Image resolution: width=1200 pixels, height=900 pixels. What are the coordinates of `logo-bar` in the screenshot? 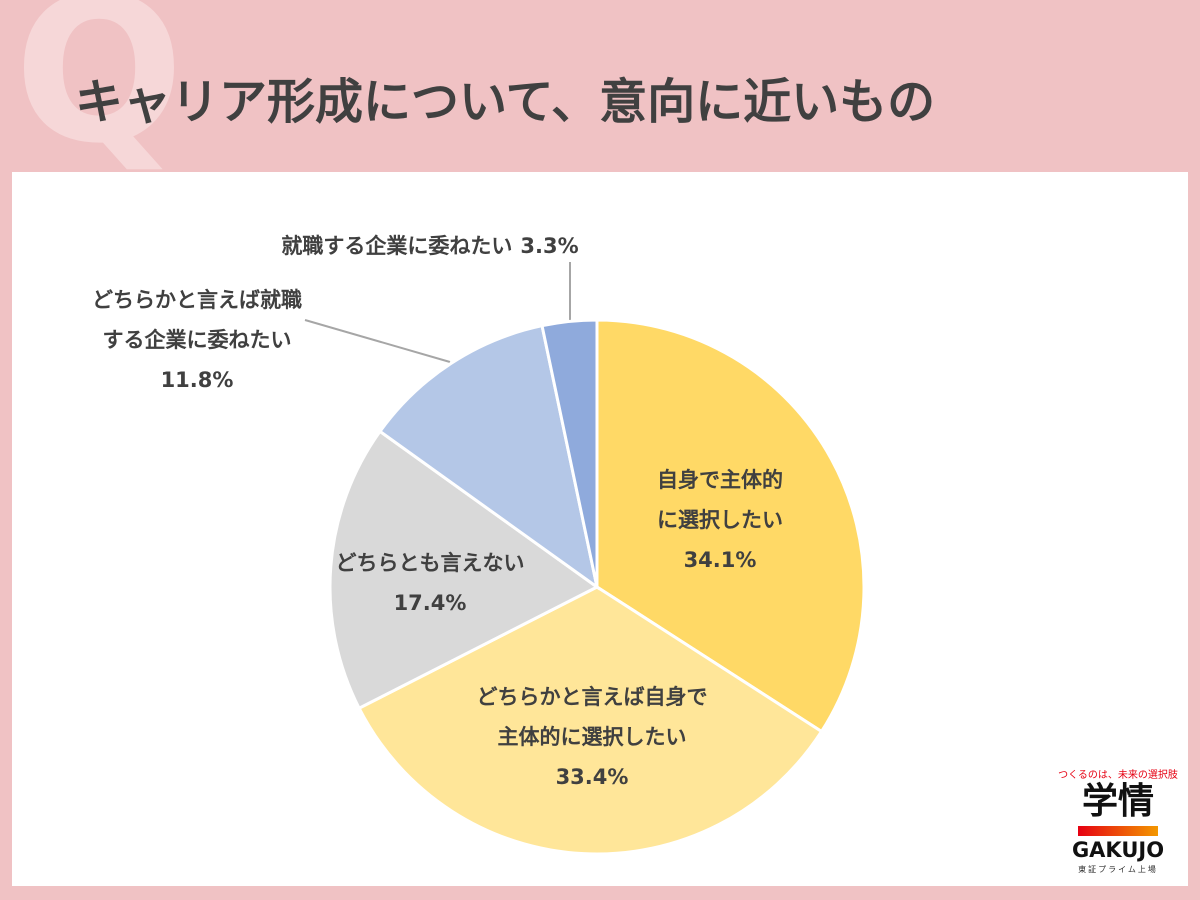 It's located at (1118, 831).